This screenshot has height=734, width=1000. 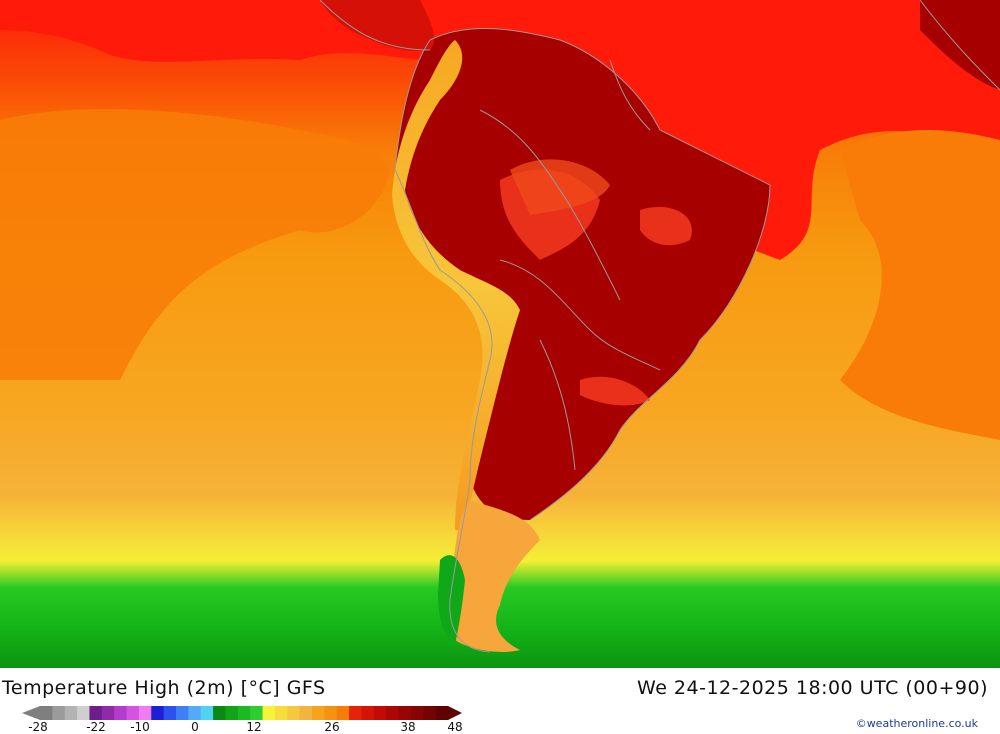 What do you see at coordinates (254, 727) in the screenshot?
I see `legend-tick-label: 12` at bounding box center [254, 727].